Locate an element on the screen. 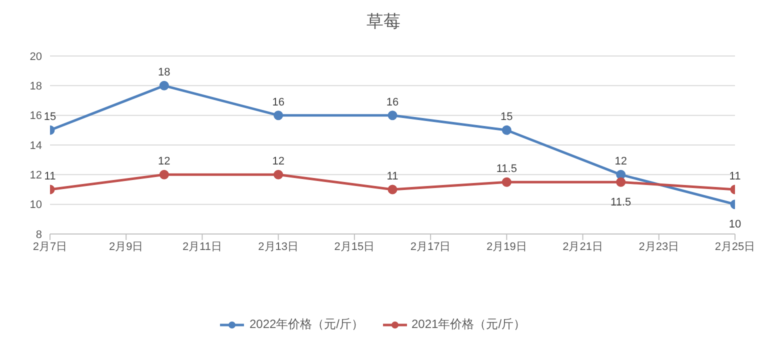  x-tick-label: 2月15日 is located at coordinates (354, 246).